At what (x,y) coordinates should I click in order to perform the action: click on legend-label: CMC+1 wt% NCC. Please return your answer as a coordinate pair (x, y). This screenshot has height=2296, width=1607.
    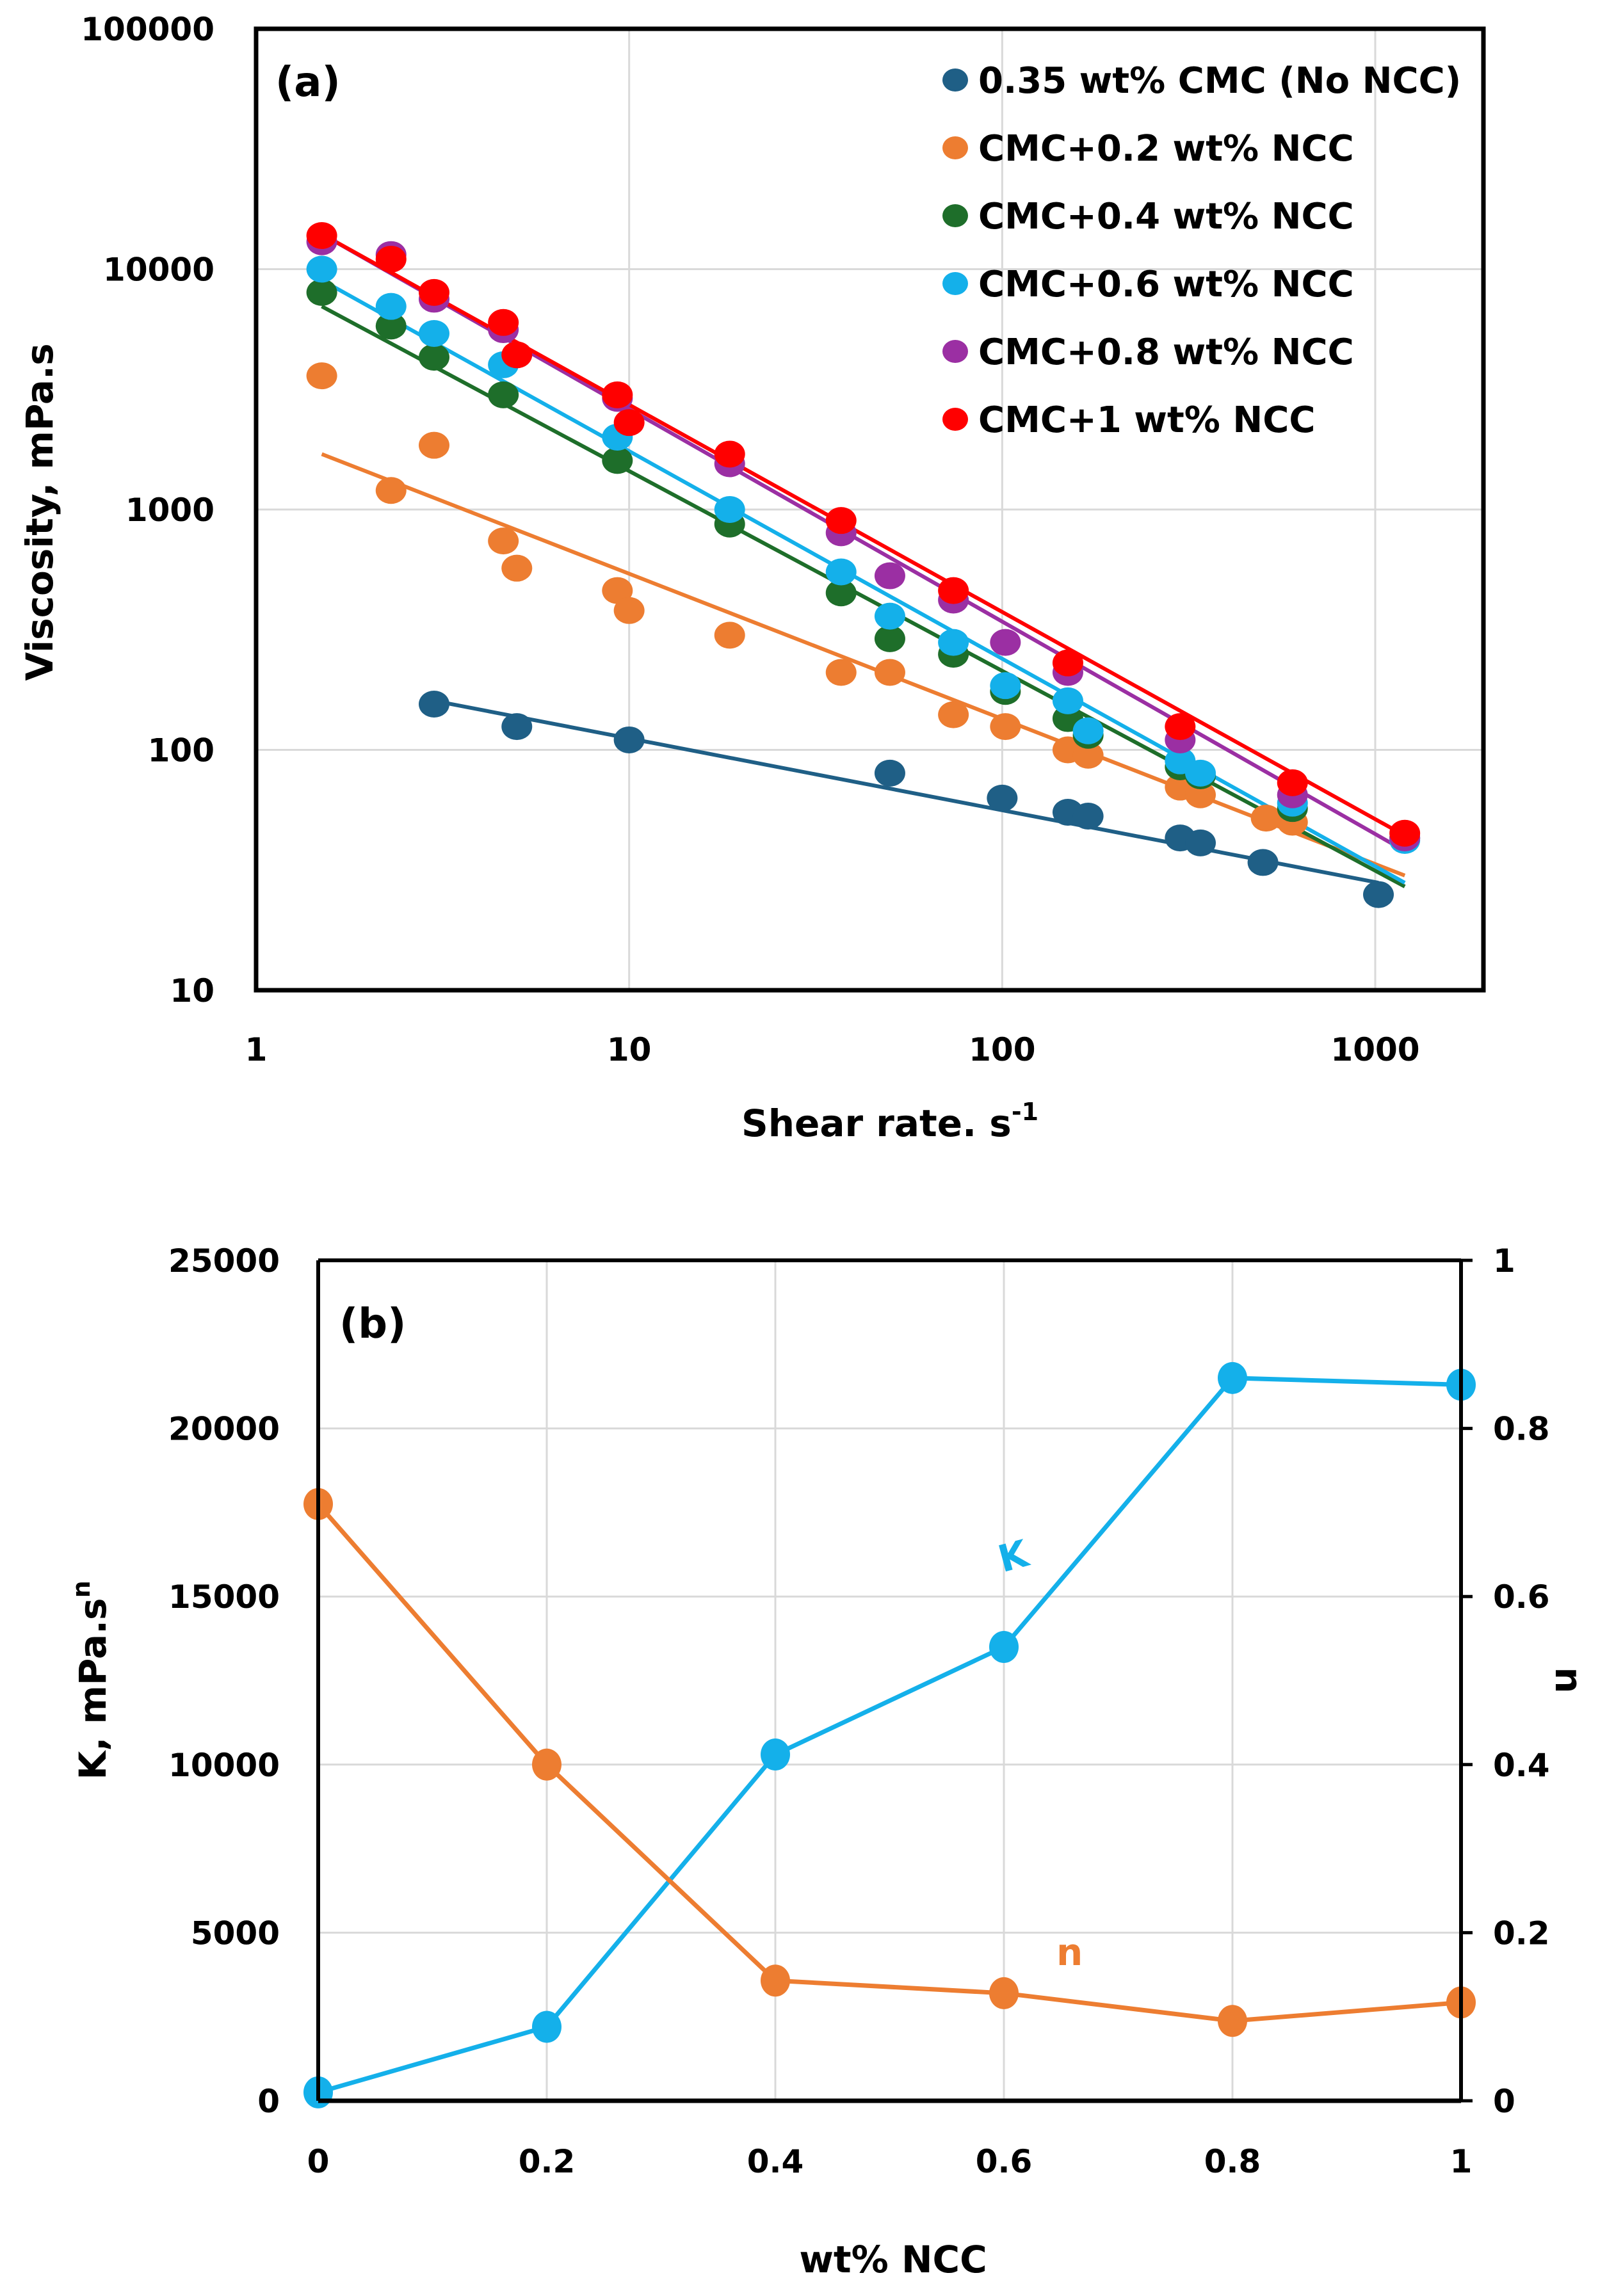
    Looking at the image, I should click on (1146, 420).